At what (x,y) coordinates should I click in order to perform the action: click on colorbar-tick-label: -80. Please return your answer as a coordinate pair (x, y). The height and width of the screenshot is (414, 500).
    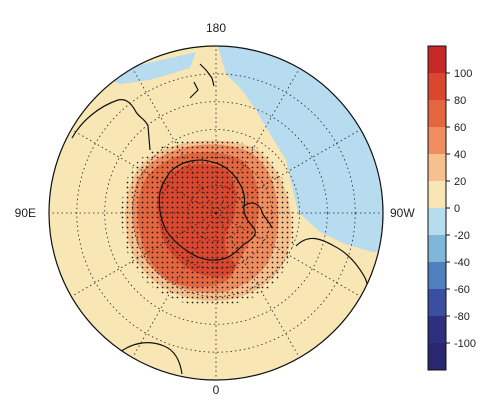
    Looking at the image, I should click on (462, 317).